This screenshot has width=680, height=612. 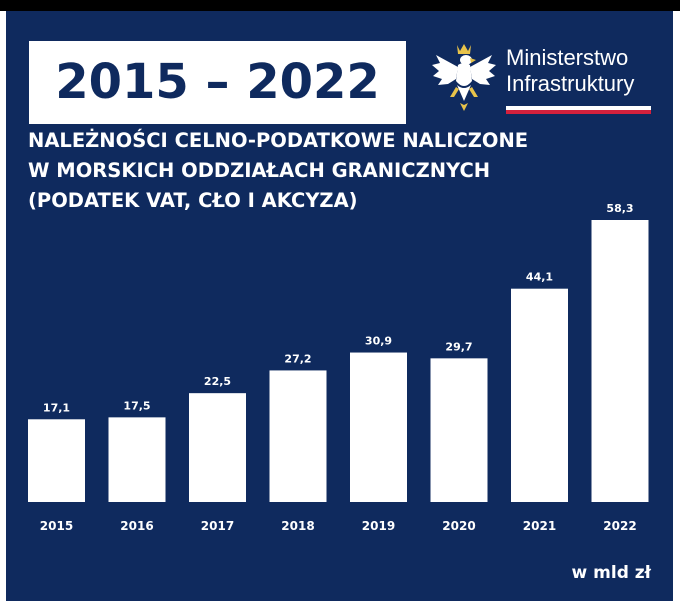 What do you see at coordinates (459, 430) in the screenshot?
I see `bar-2020` at bounding box center [459, 430].